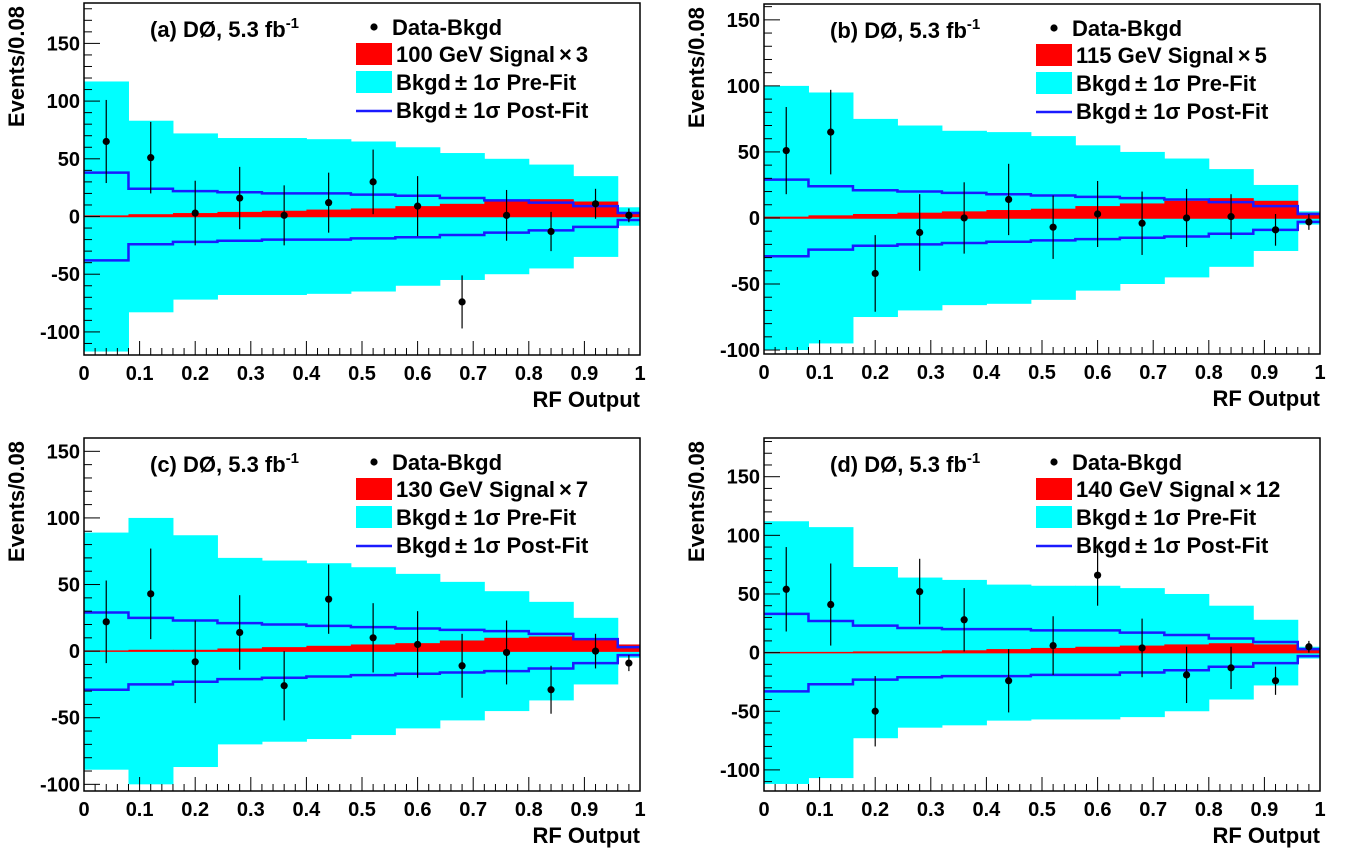  I want to click on panel-label: (c) DØ, 5.3 fb-1, so click(224, 463).